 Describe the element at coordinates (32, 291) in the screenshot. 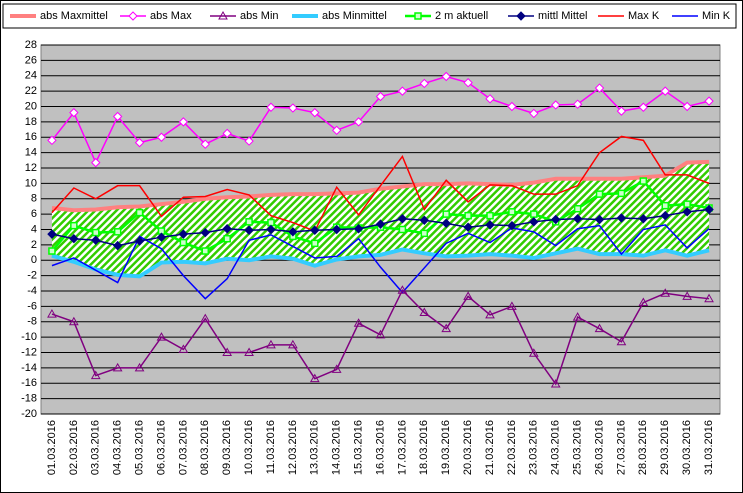

I see `y-tick-label: -4` at that location.